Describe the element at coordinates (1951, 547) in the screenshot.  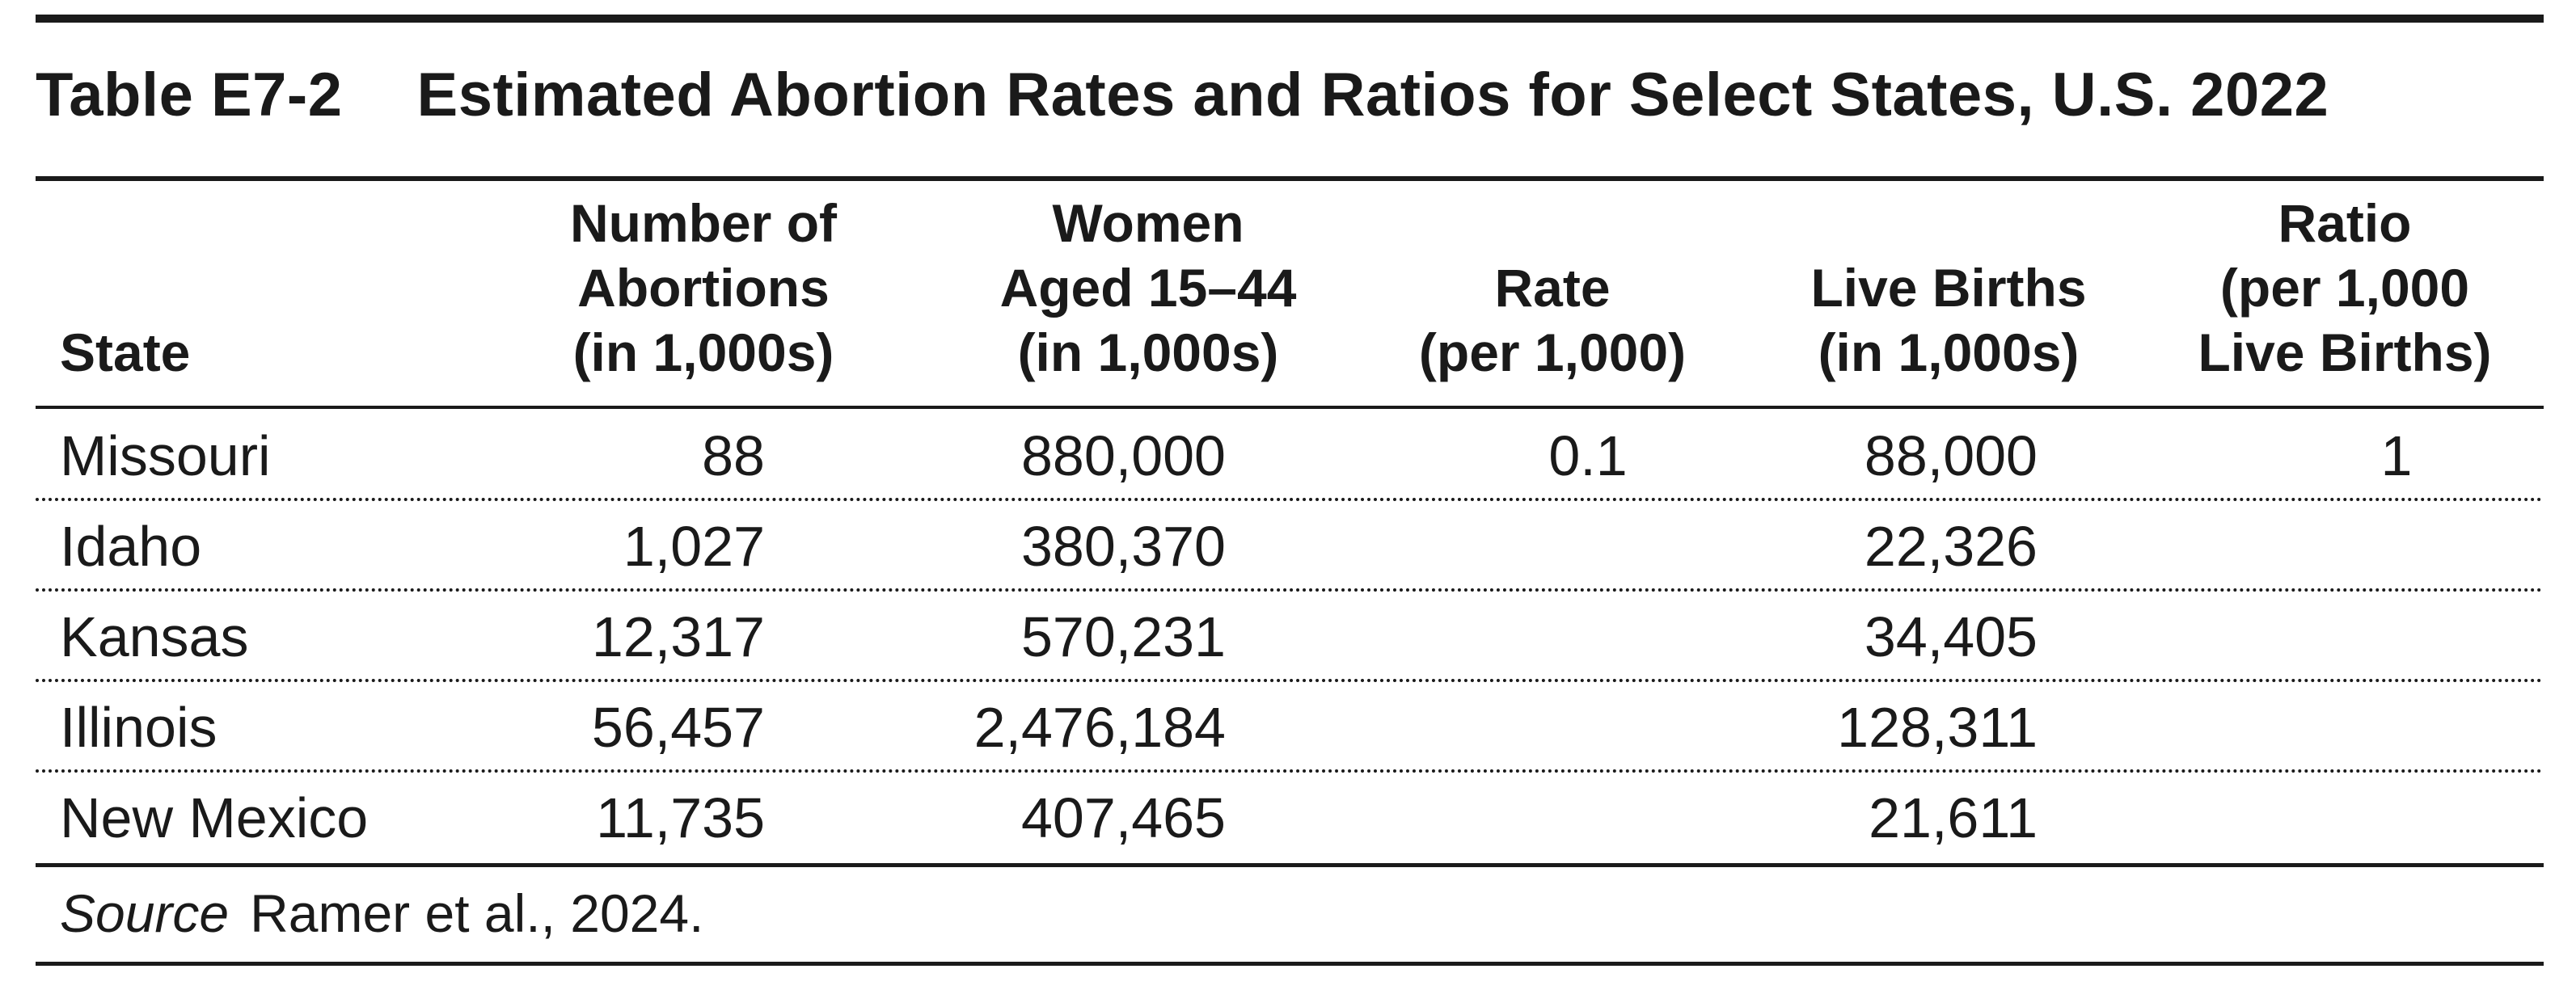
I see `cell-births: 22,326` at that location.